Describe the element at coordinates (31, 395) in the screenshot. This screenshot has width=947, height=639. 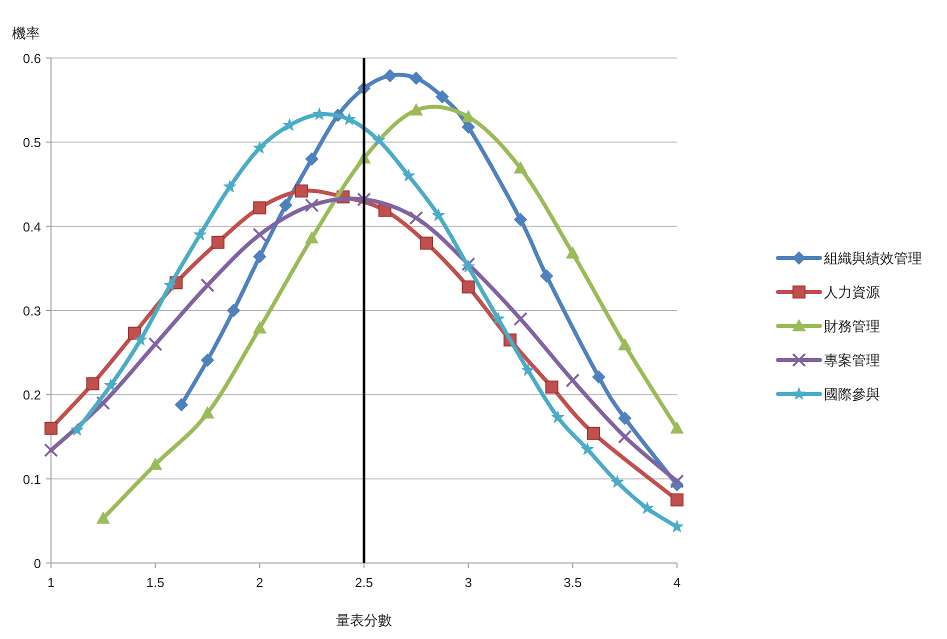
I see `y-tick-label: 0.2` at that location.